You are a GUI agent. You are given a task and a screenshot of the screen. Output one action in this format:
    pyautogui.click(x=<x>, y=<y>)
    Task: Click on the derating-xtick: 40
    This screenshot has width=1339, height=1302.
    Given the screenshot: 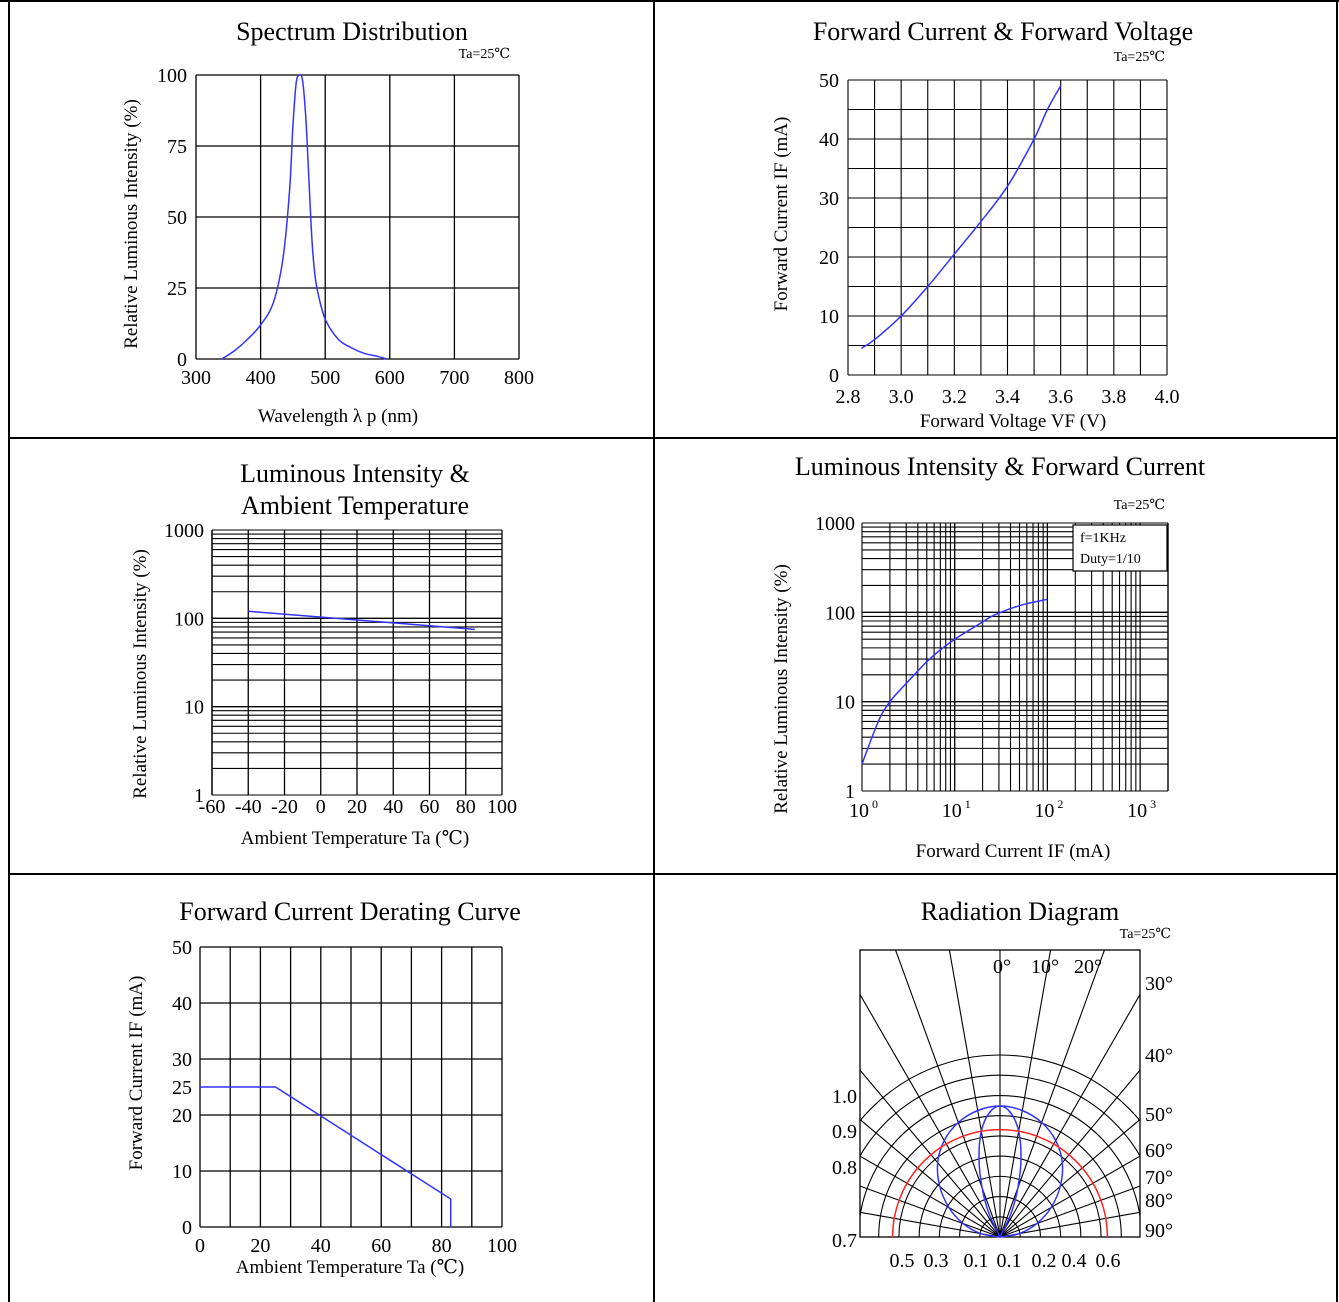 What is the action you would take?
    pyautogui.click(x=321, y=1246)
    